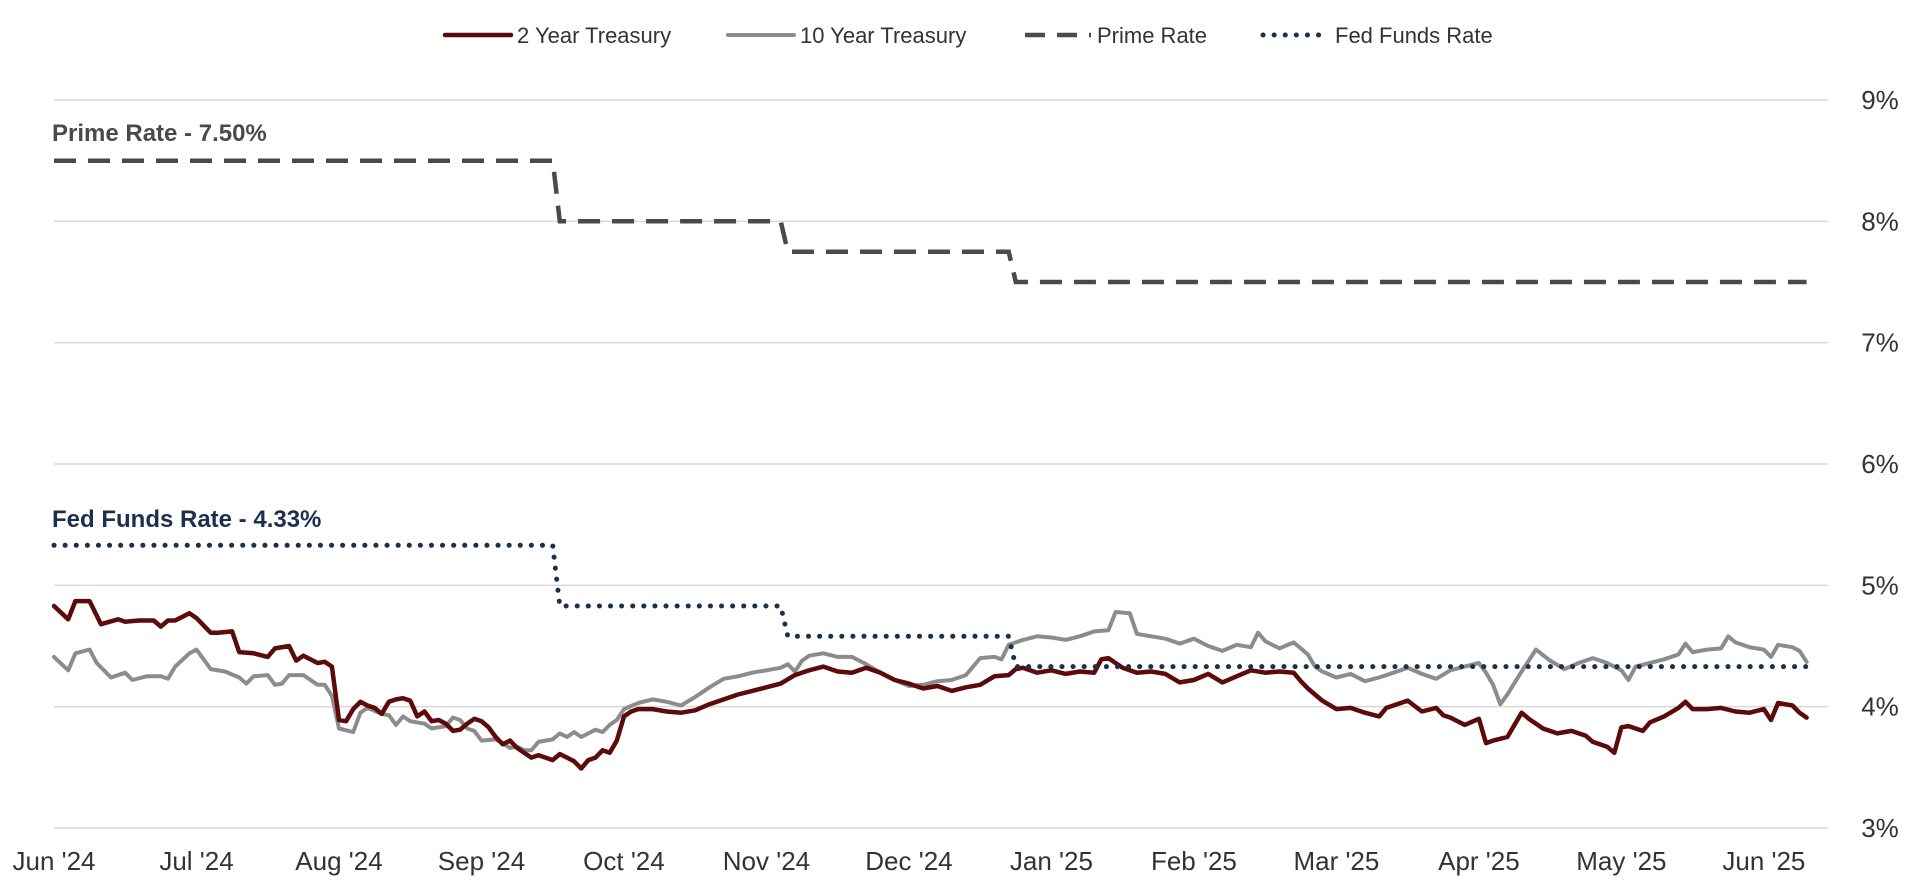  Describe the element at coordinates (338, 861) in the screenshot. I see `x-tick-label: Aug '24` at that location.